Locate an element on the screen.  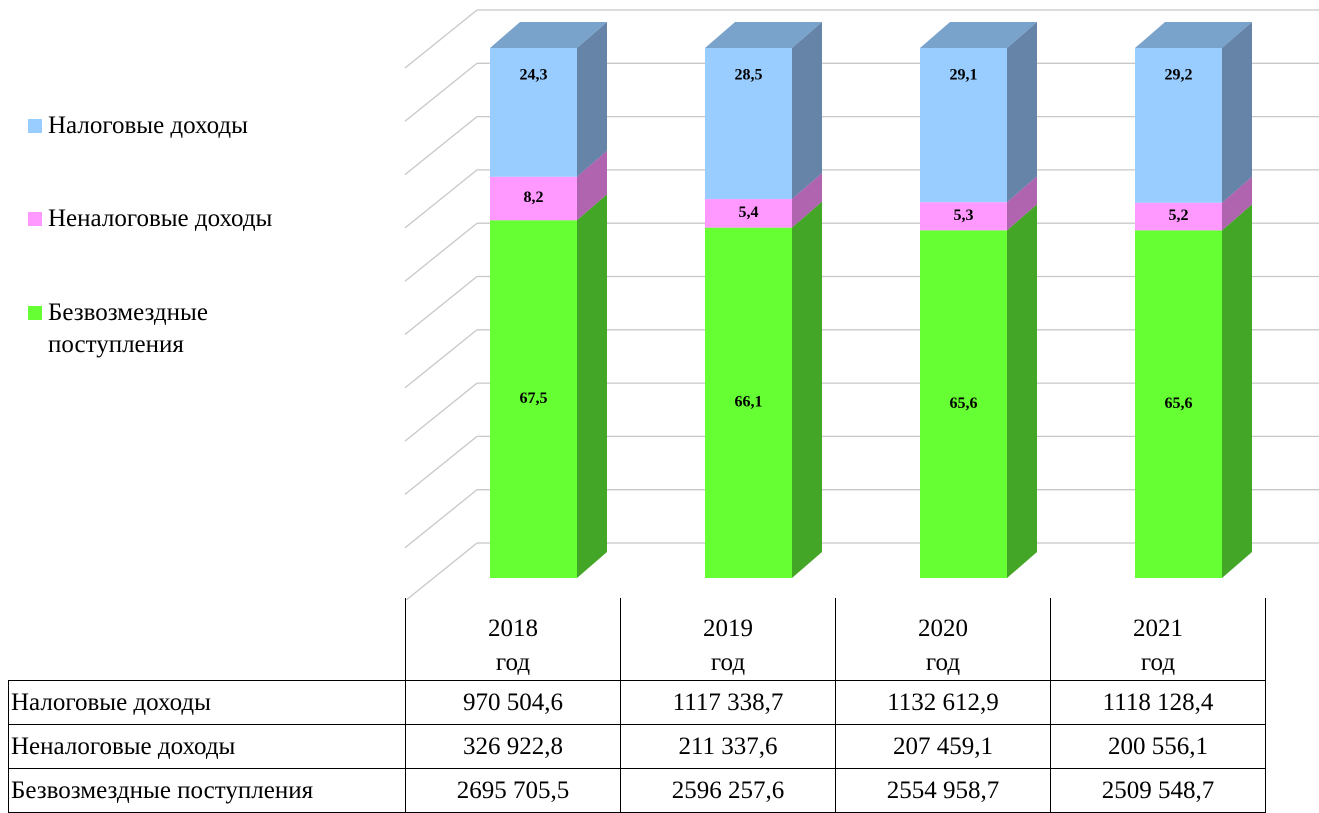
category-label: 2020 год is located at coordinates (943, 645).